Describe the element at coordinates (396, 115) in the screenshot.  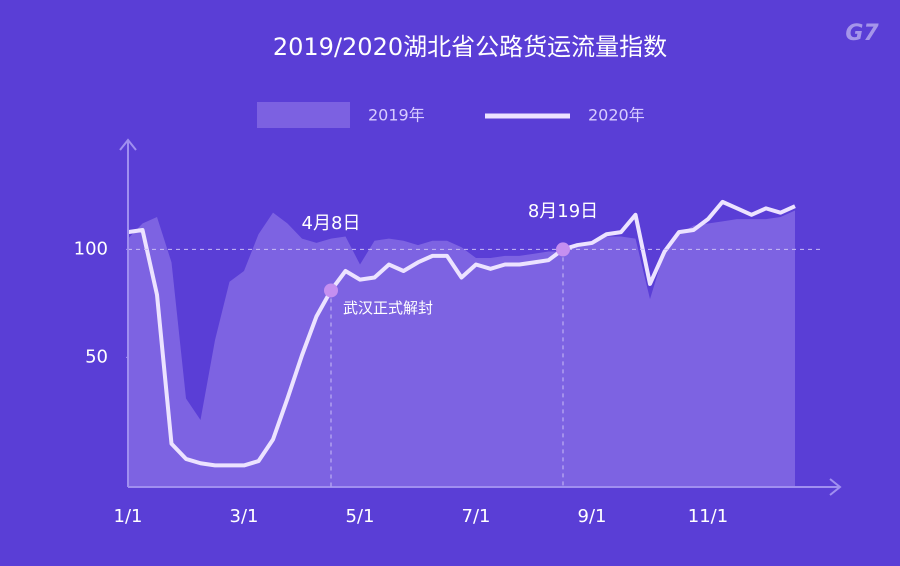
I see `legend-label: 2019年` at that location.